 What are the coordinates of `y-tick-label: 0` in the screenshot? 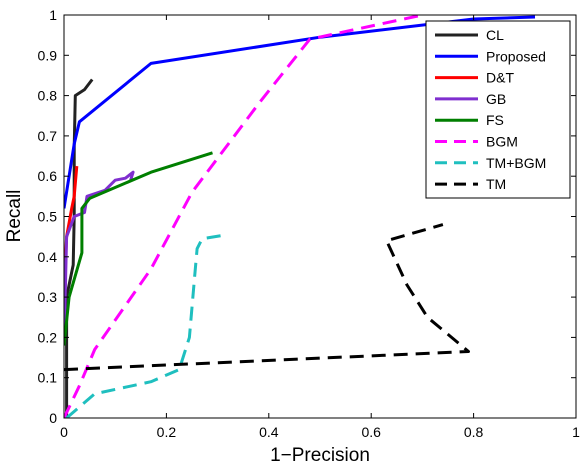 It's located at (53, 418).